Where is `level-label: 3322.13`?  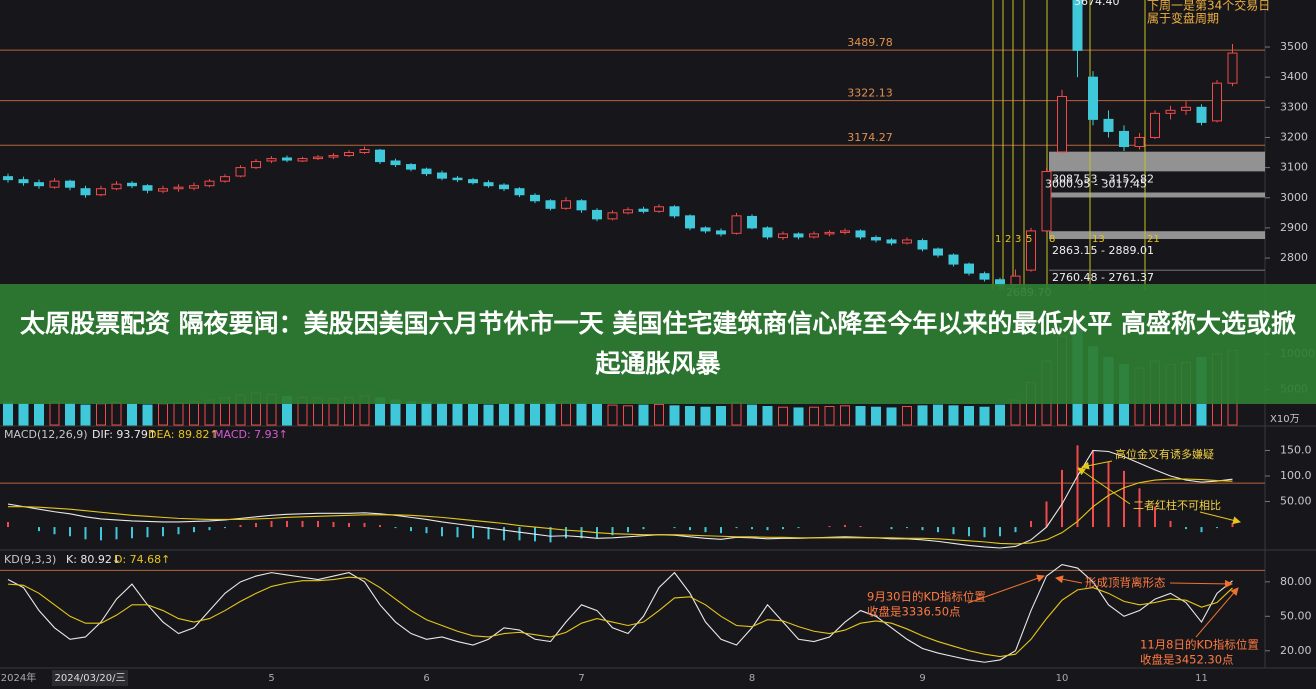
level-label: 3322.13 is located at coordinates (870, 93).